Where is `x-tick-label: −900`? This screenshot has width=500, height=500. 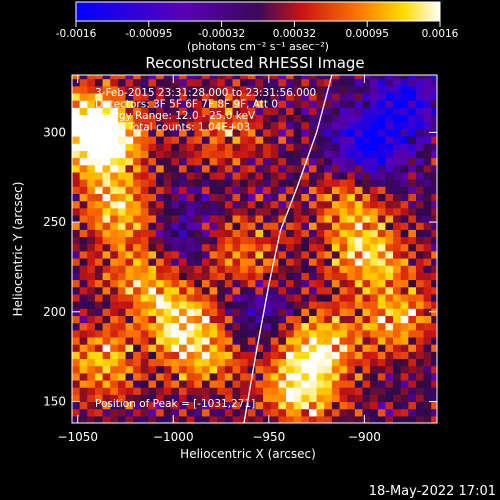
x-tick-label: −900 is located at coordinates (364, 437).